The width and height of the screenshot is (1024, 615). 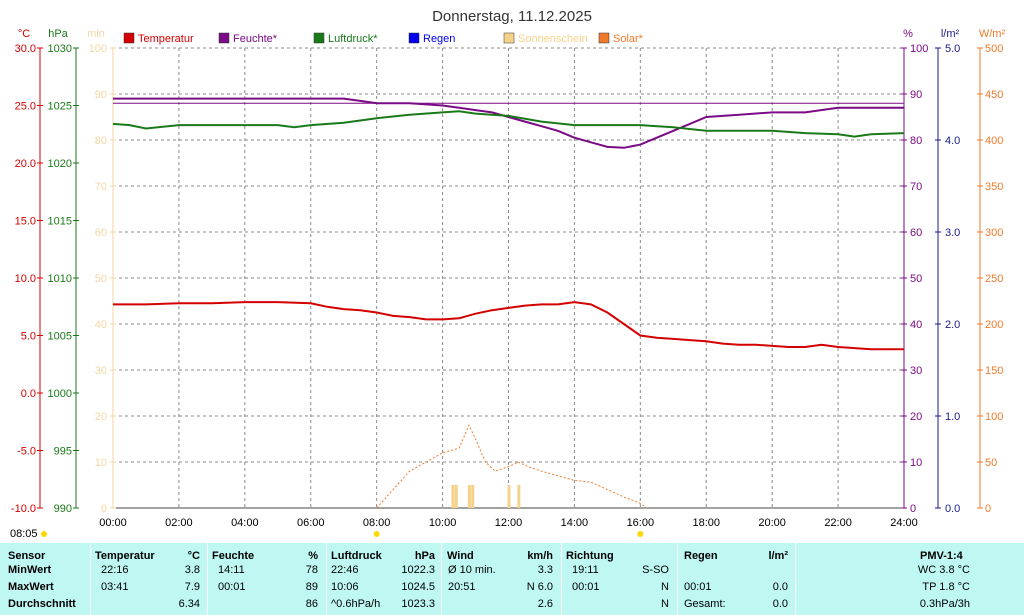 What do you see at coordinates (25, 279) in the screenshot?
I see `temperature-tick-label: 10.0` at bounding box center [25, 279].